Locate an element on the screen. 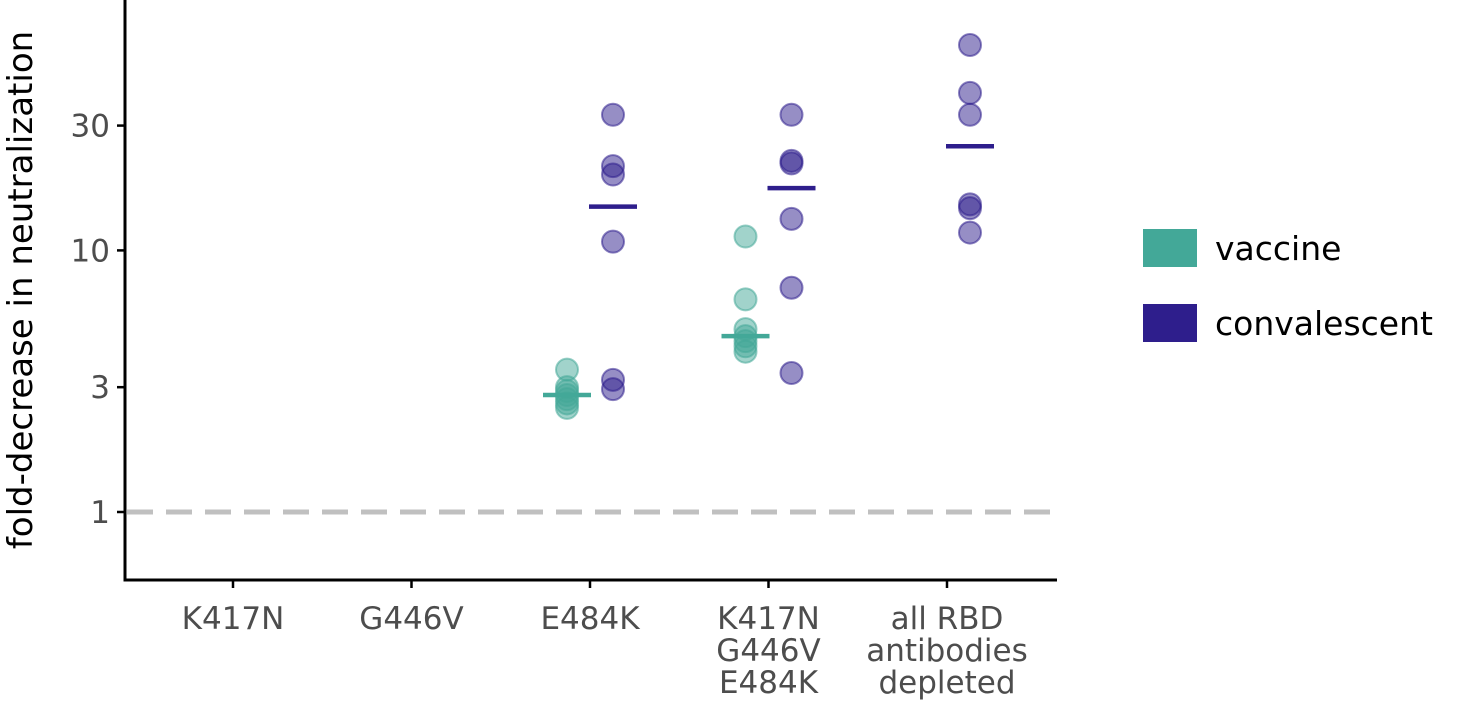 The image size is (1458, 706). y-tick-label: 30 is located at coordinates (90, 127).